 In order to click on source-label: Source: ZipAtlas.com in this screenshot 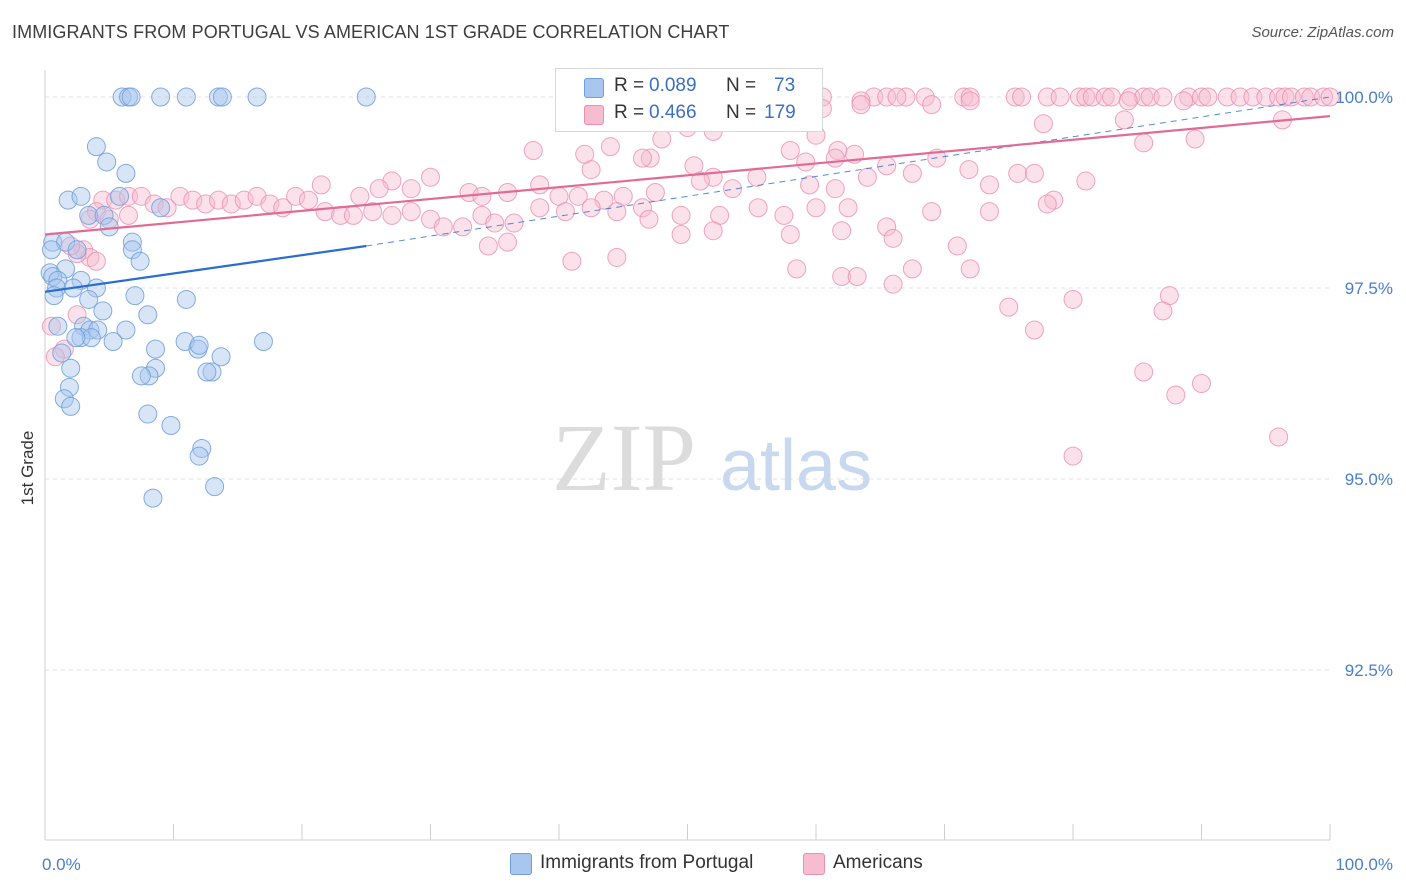, I will do `click(1322, 32)`.